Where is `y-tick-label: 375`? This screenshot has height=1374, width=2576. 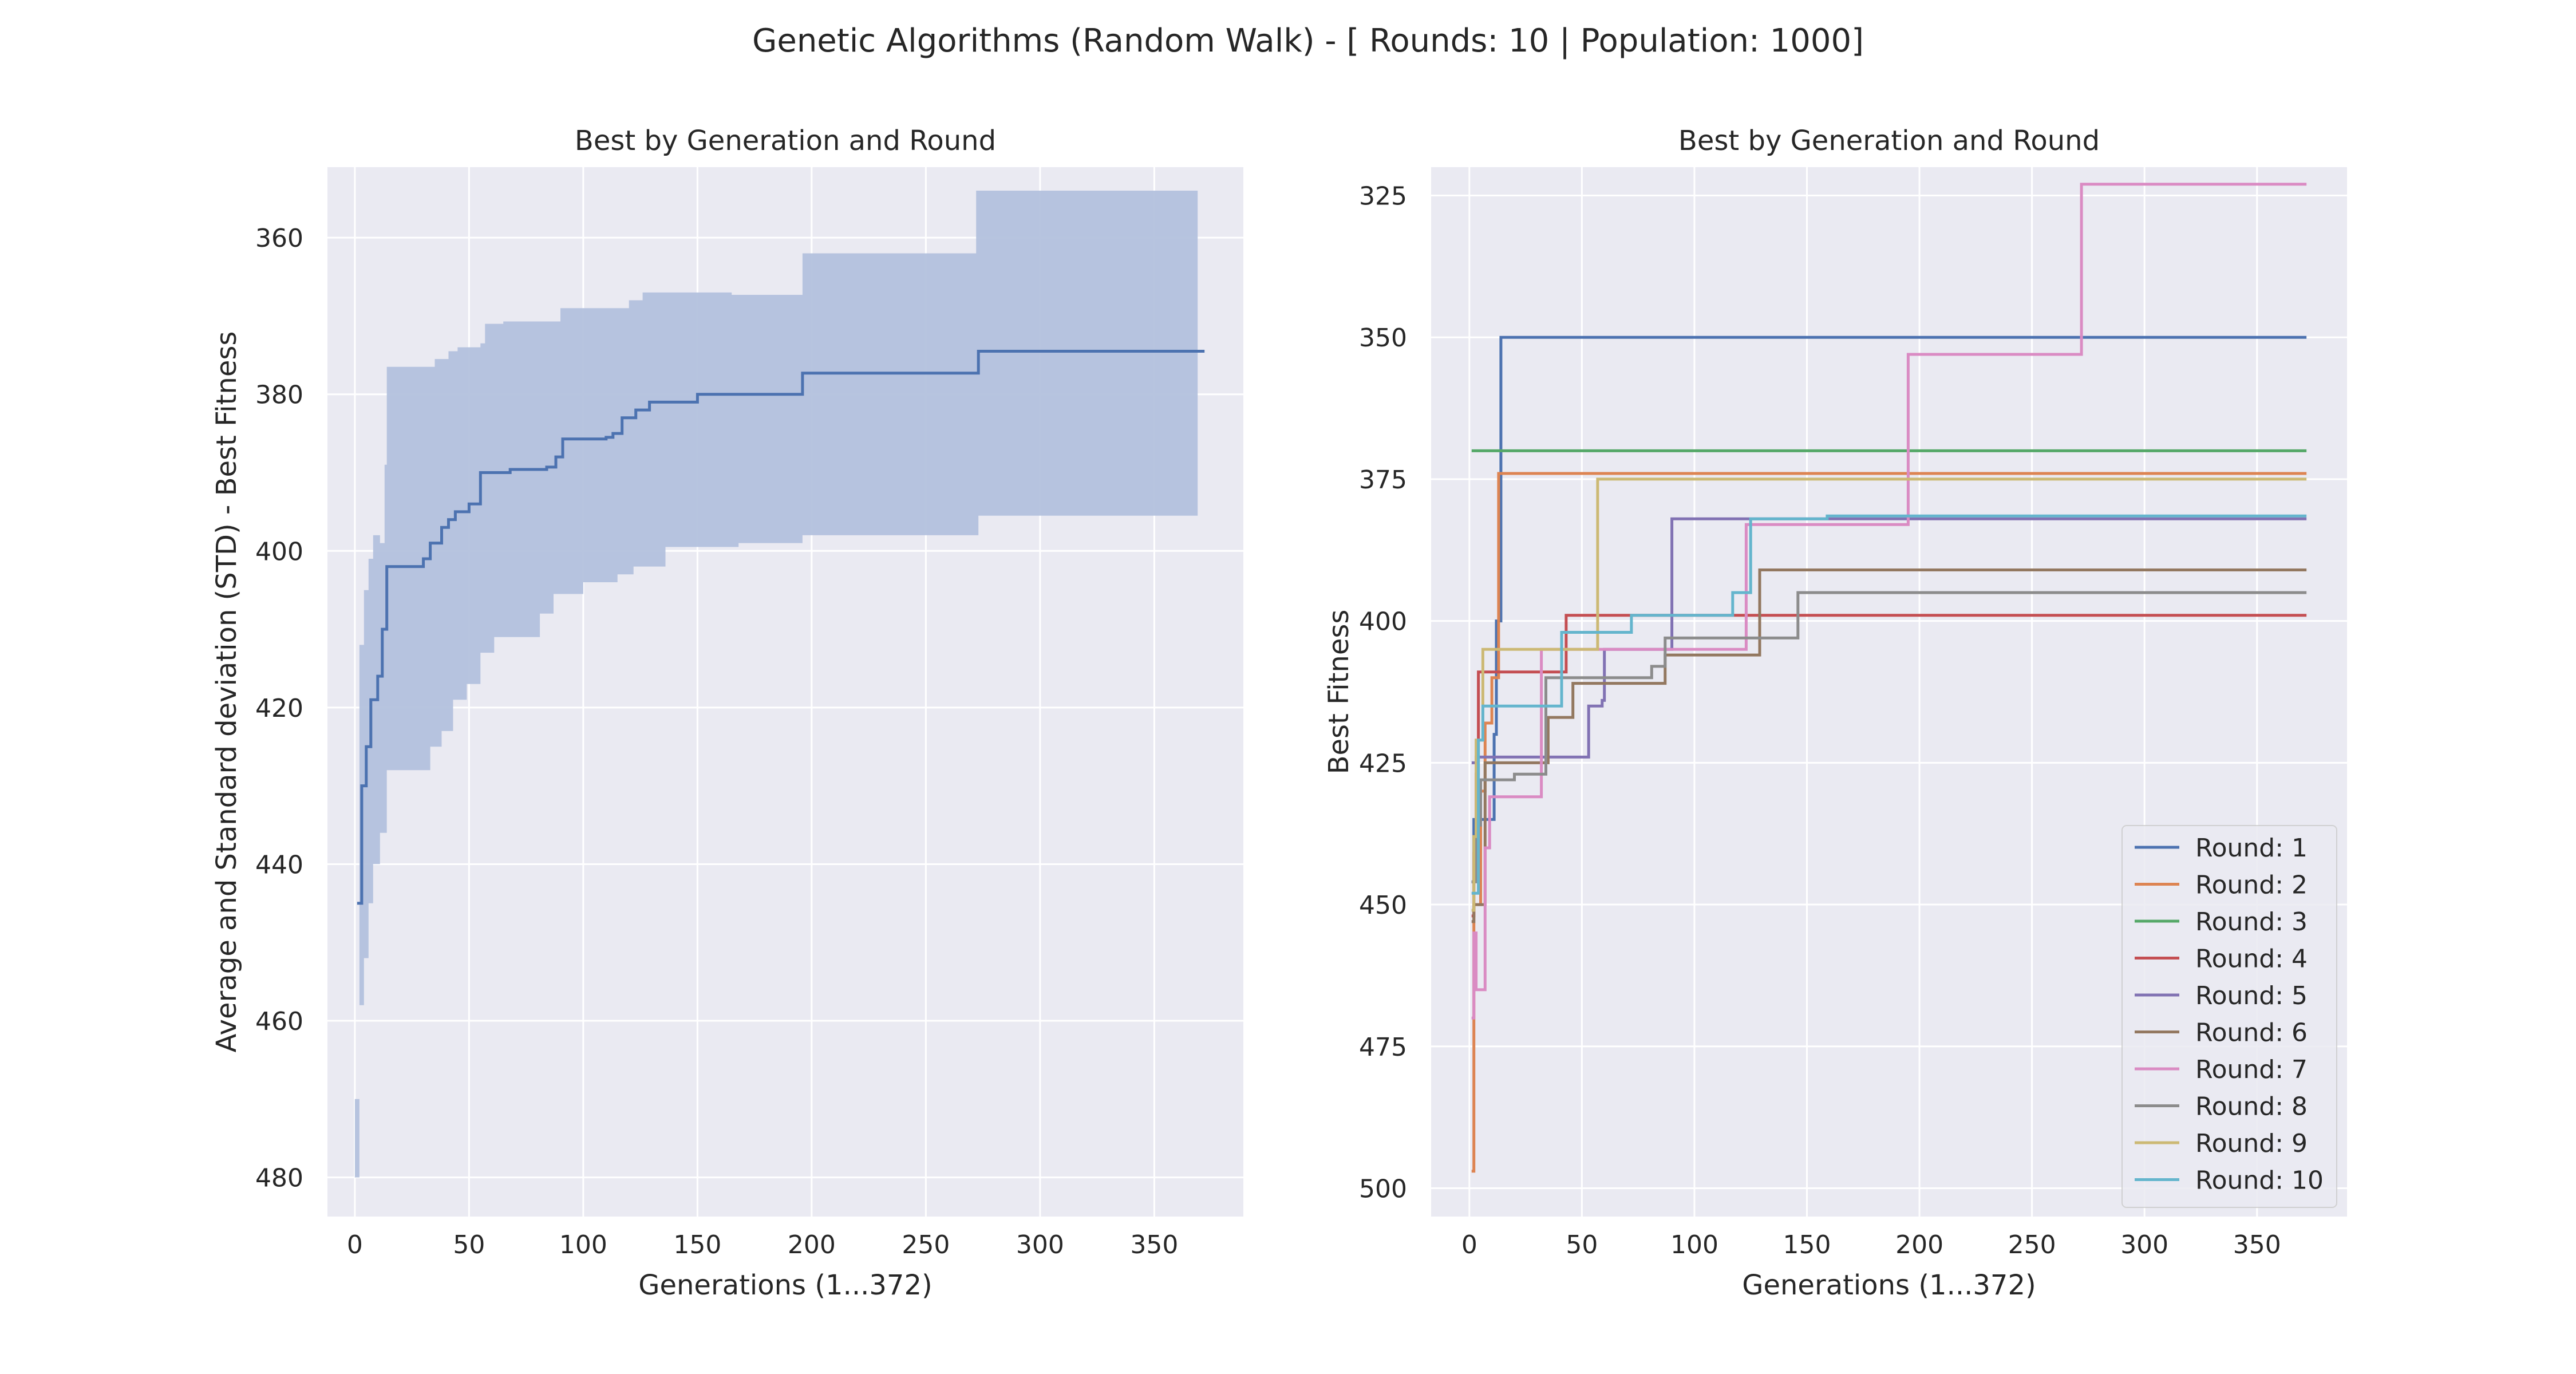 y-tick-label: 375 is located at coordinates (1383, 480).